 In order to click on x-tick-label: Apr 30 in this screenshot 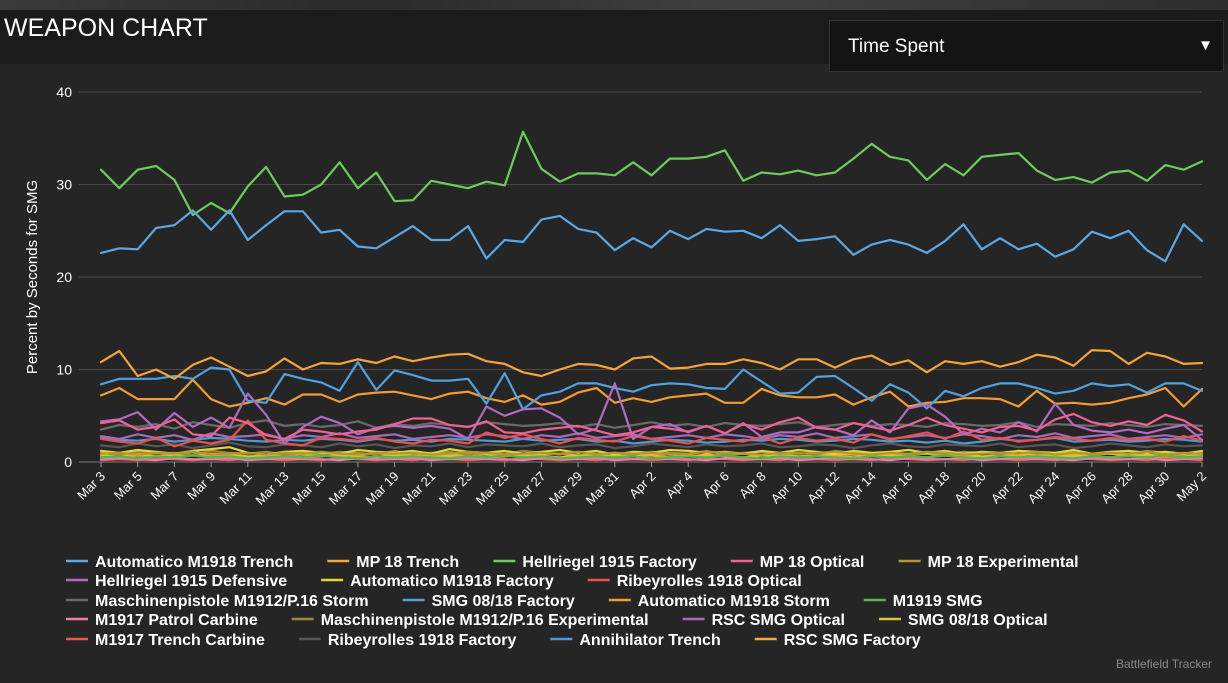, I will do `click(1154, 488)`.